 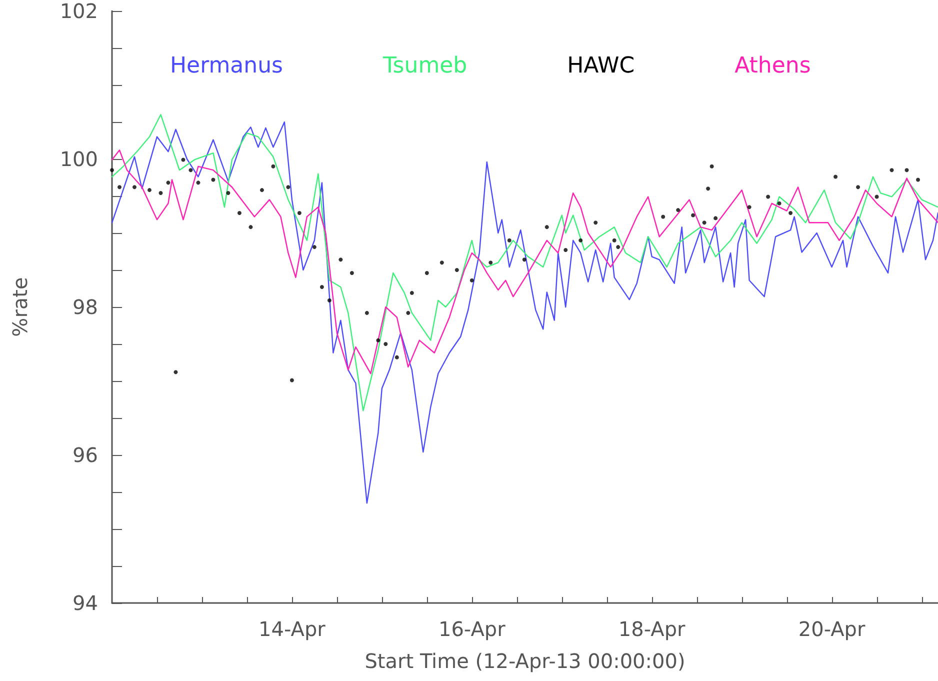 What do you see at coordinates (832, 629) in the screenshot?
I see `x-tick-label: 20-Apr` at bounding box center [832, 629].